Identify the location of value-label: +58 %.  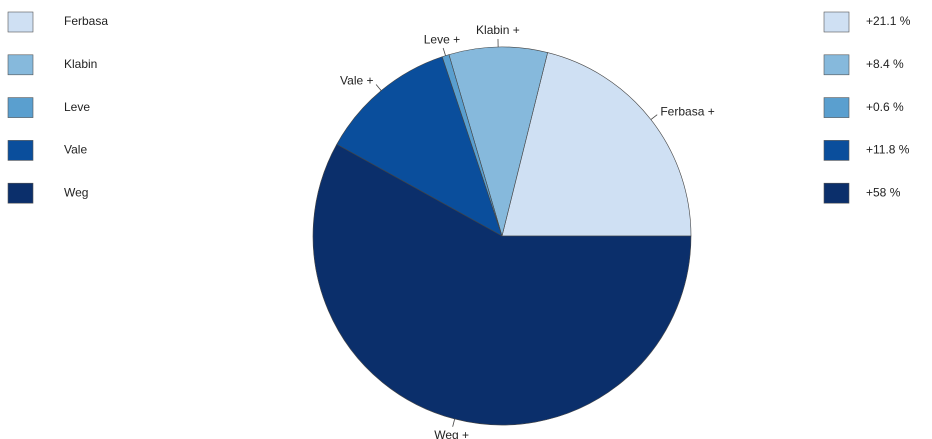
(883, 192).